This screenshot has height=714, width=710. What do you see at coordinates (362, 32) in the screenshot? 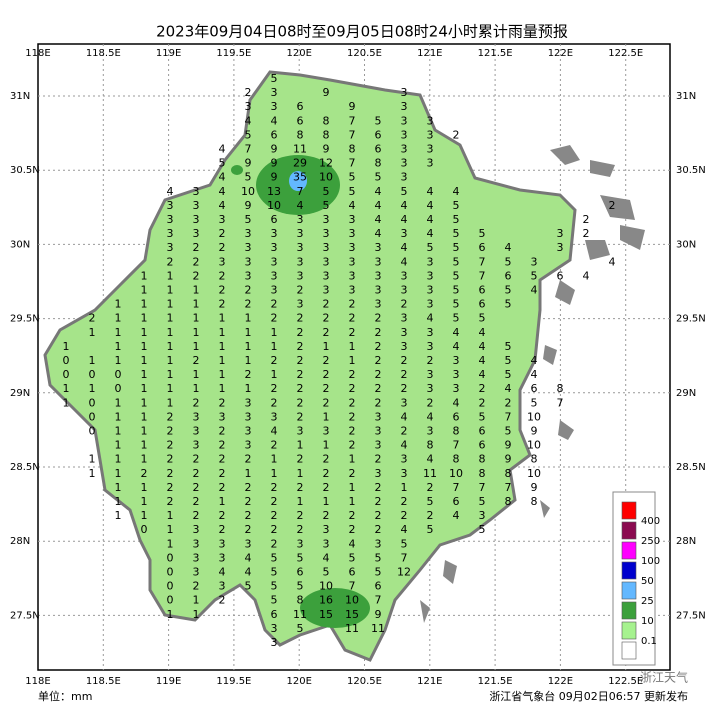
I see `title: 2023年09月04日08时至09月05日08时24小时累计雨量预报` at bounding box center [362, 32].